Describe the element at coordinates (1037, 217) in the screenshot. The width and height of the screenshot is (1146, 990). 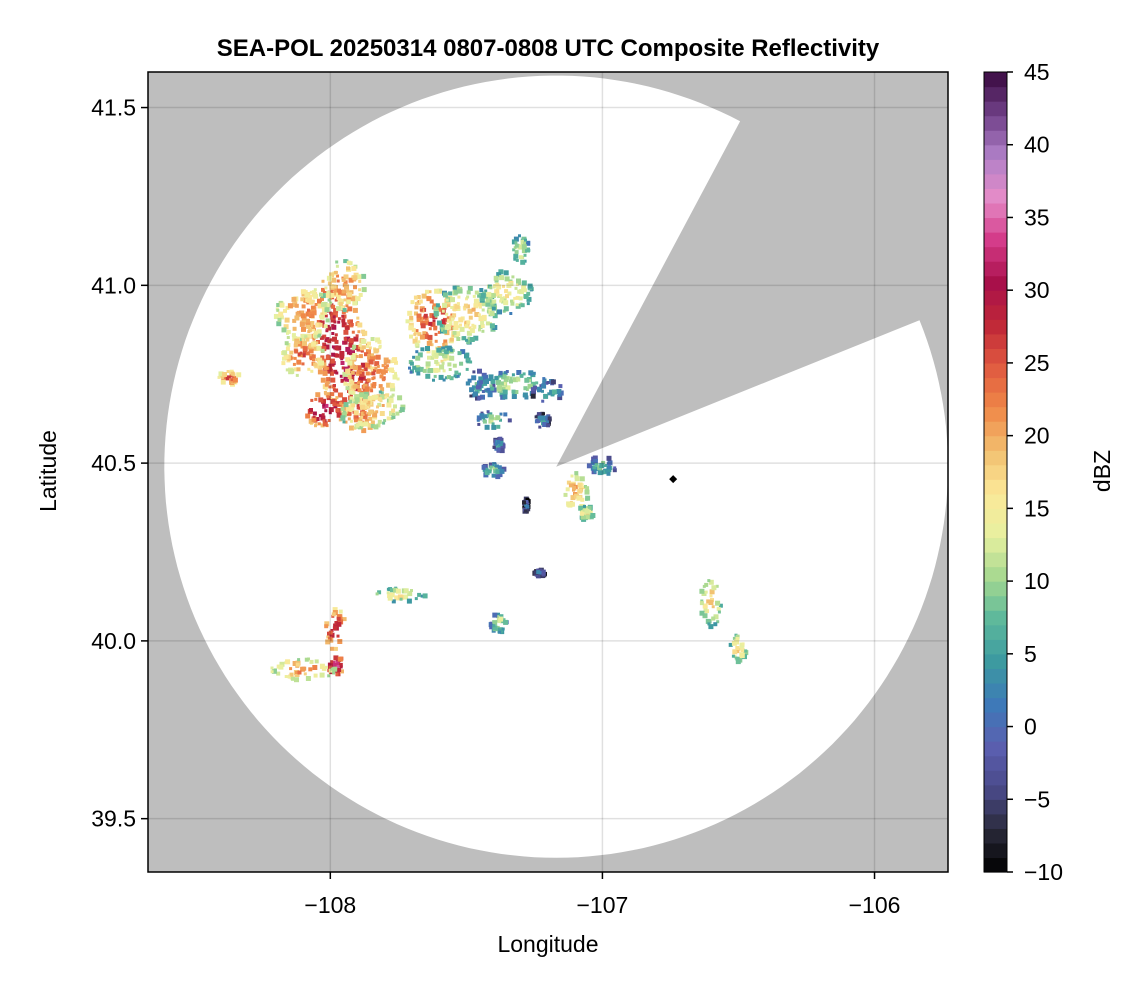
I see `colorbar-tick-label: 35` at that location.